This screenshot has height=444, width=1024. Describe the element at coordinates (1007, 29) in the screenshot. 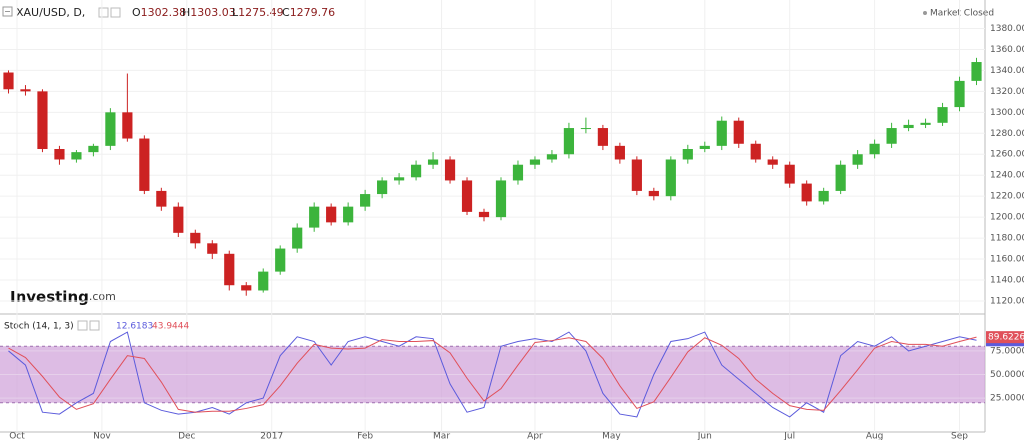

I see `y-tick-label: 1380.00` at that location.